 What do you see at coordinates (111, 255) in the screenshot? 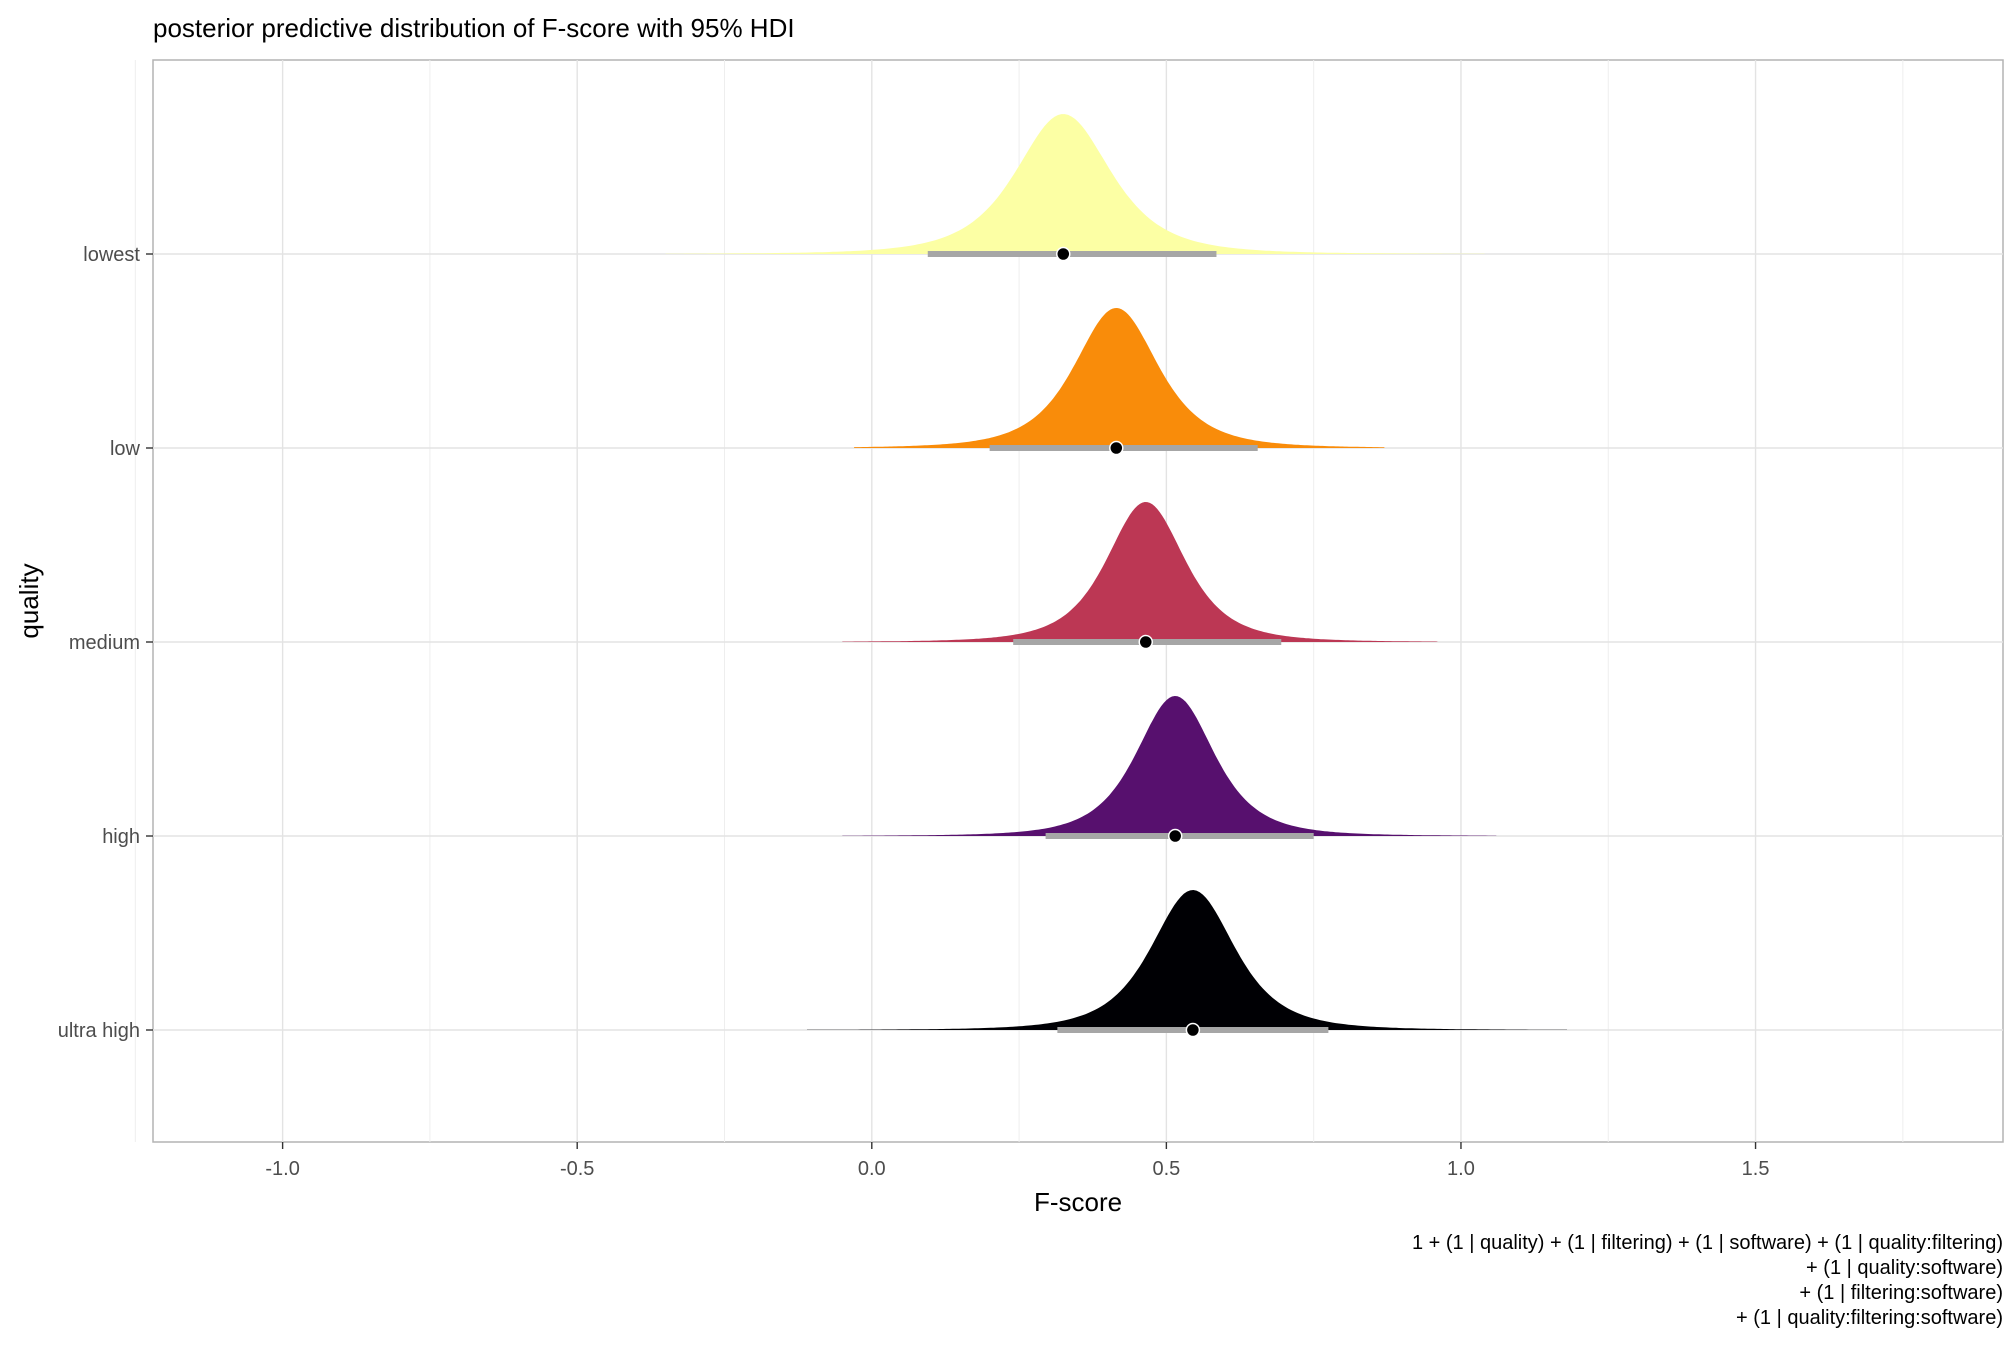
I see `y-tick-label: lowest` at bounding box center [111, 255].